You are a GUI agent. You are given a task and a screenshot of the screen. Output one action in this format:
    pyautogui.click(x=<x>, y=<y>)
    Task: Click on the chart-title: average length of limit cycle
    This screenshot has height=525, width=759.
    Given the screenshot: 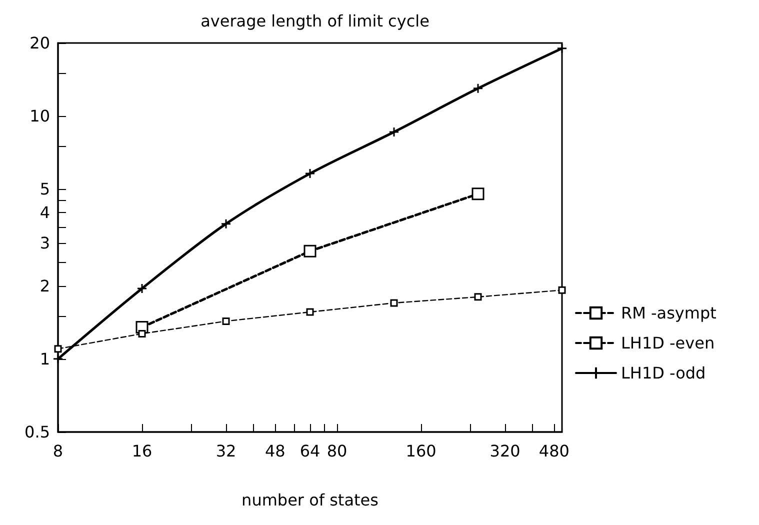 What is the action you would take?
    pyautogui.click(x=315, y=21)
    